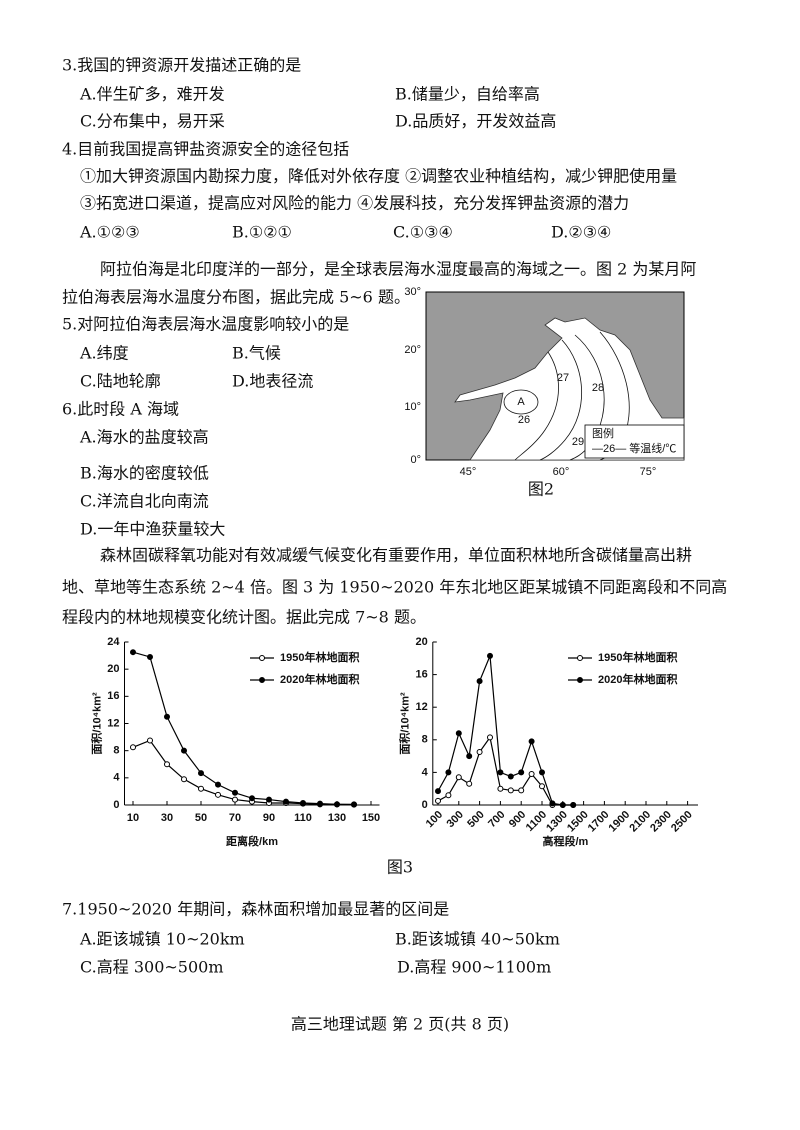 Image resolution: width=800 pixels, height=1130 pixels. I want to click on option: B.海水的密度较低, so click(144, 473).